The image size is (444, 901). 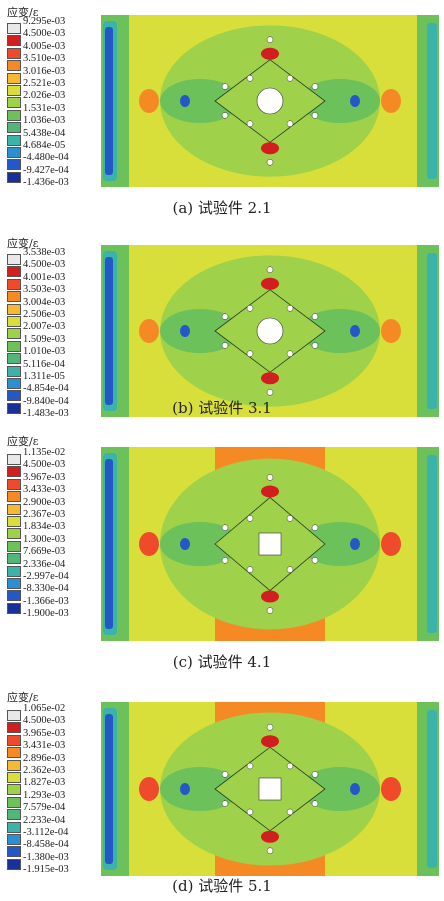 What do you see at coordinates (44, 795) in the screenshot?
I see `legend-tick-label: 1.293e-03` at bounding box center [44, 795].